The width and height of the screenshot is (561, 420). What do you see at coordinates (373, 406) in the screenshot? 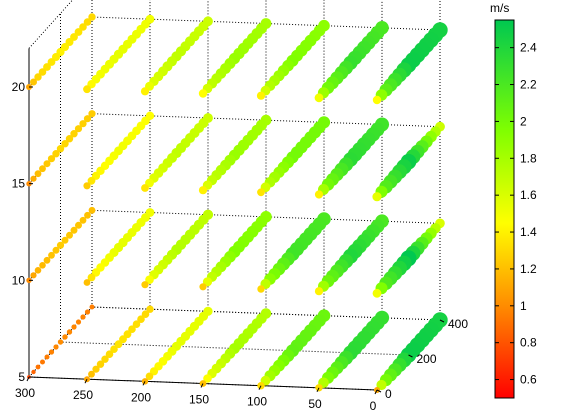
I see `x-tick-label: 0` at bounding box center [373, 406].